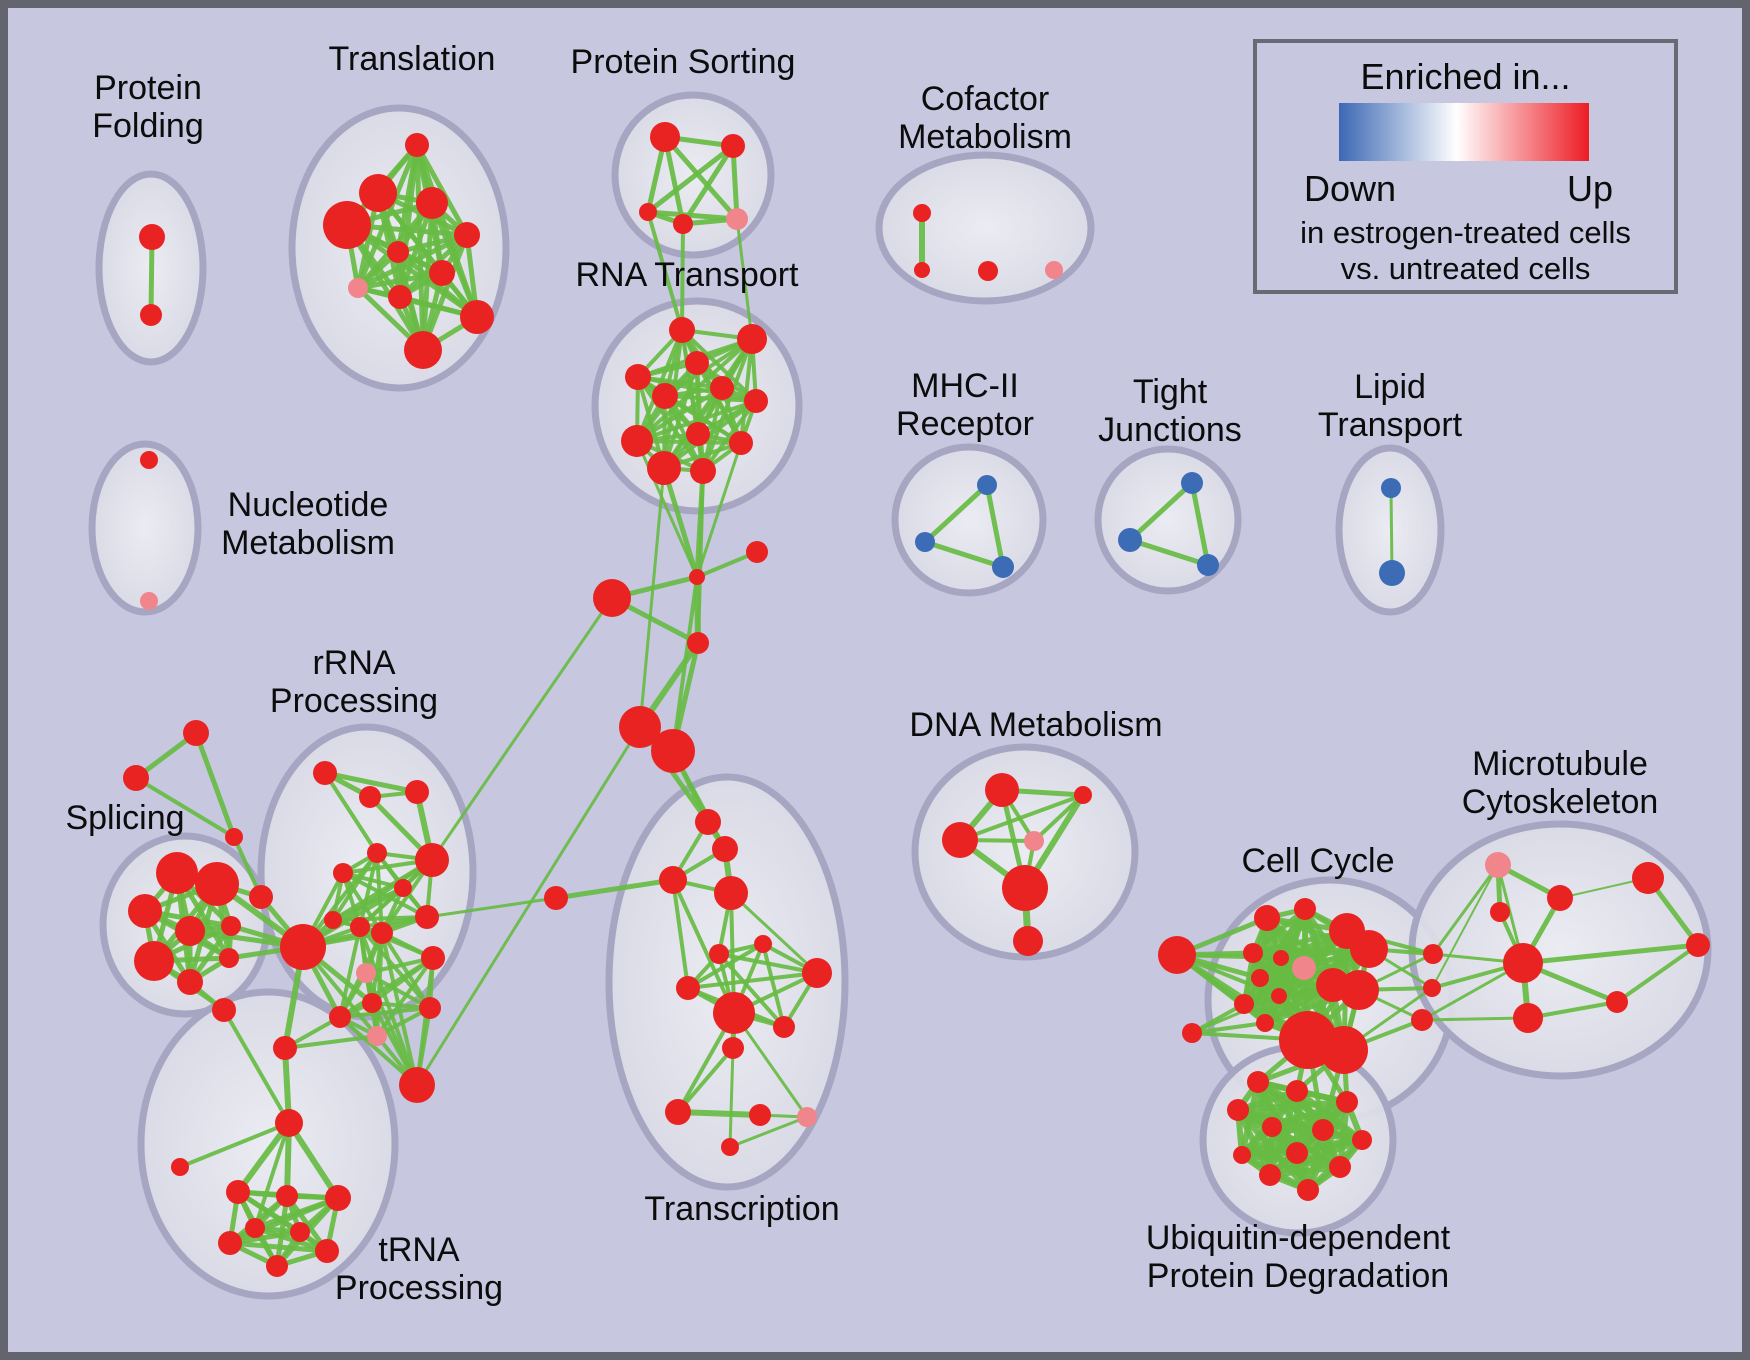 Image resolution: width=1750 pixels, height=1360 pixels. What do you see at coordinates (680, 934) in the screenshot?
I see `edge-t4-t9` at bounding box center [680, 934].